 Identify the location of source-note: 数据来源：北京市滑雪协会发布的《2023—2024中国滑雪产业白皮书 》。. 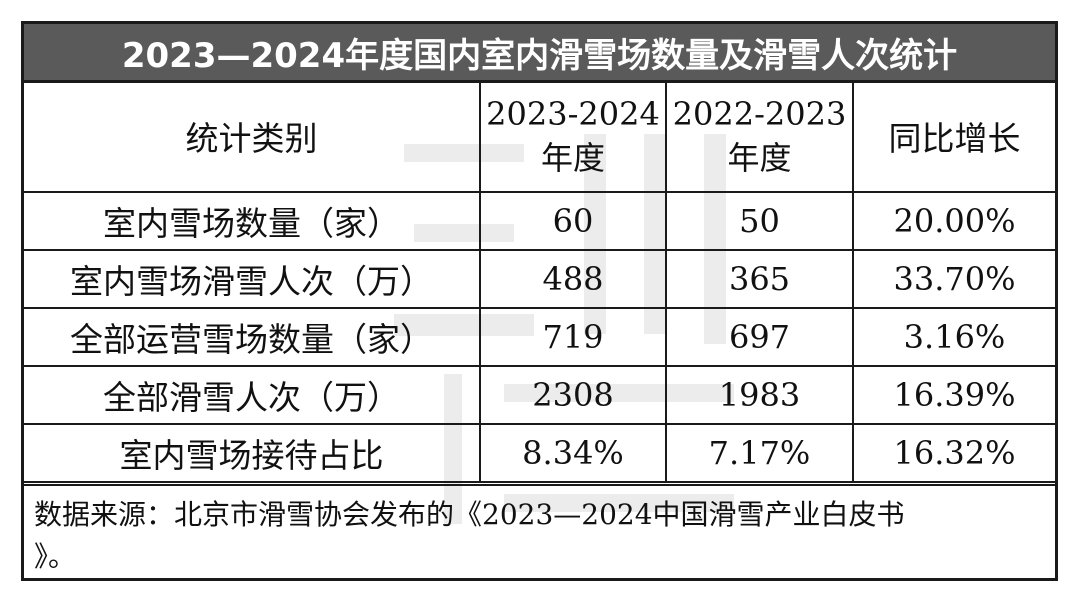
(539, 531).